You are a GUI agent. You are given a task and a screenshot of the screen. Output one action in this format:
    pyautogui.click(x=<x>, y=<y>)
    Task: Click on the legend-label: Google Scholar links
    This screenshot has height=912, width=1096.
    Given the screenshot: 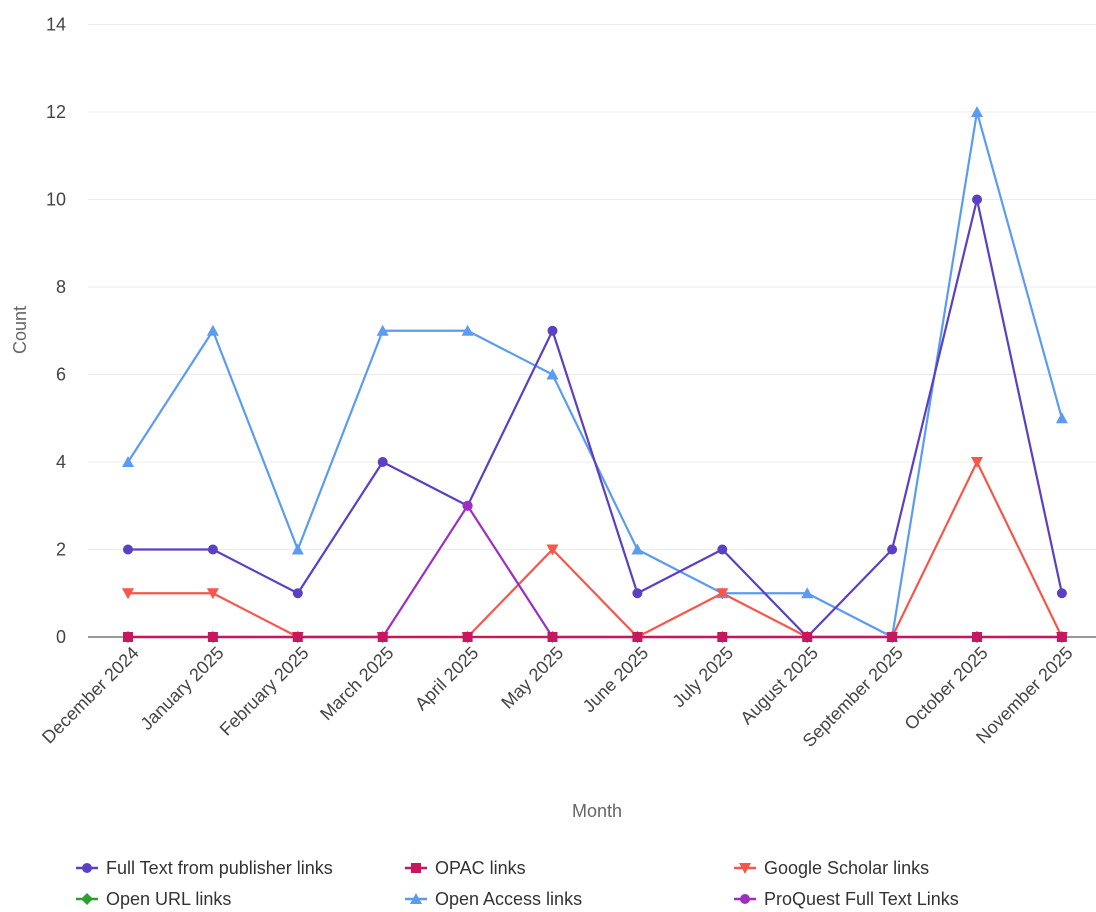 What is the action you would take?
    pyautogui.click(x=846, y=868)
    